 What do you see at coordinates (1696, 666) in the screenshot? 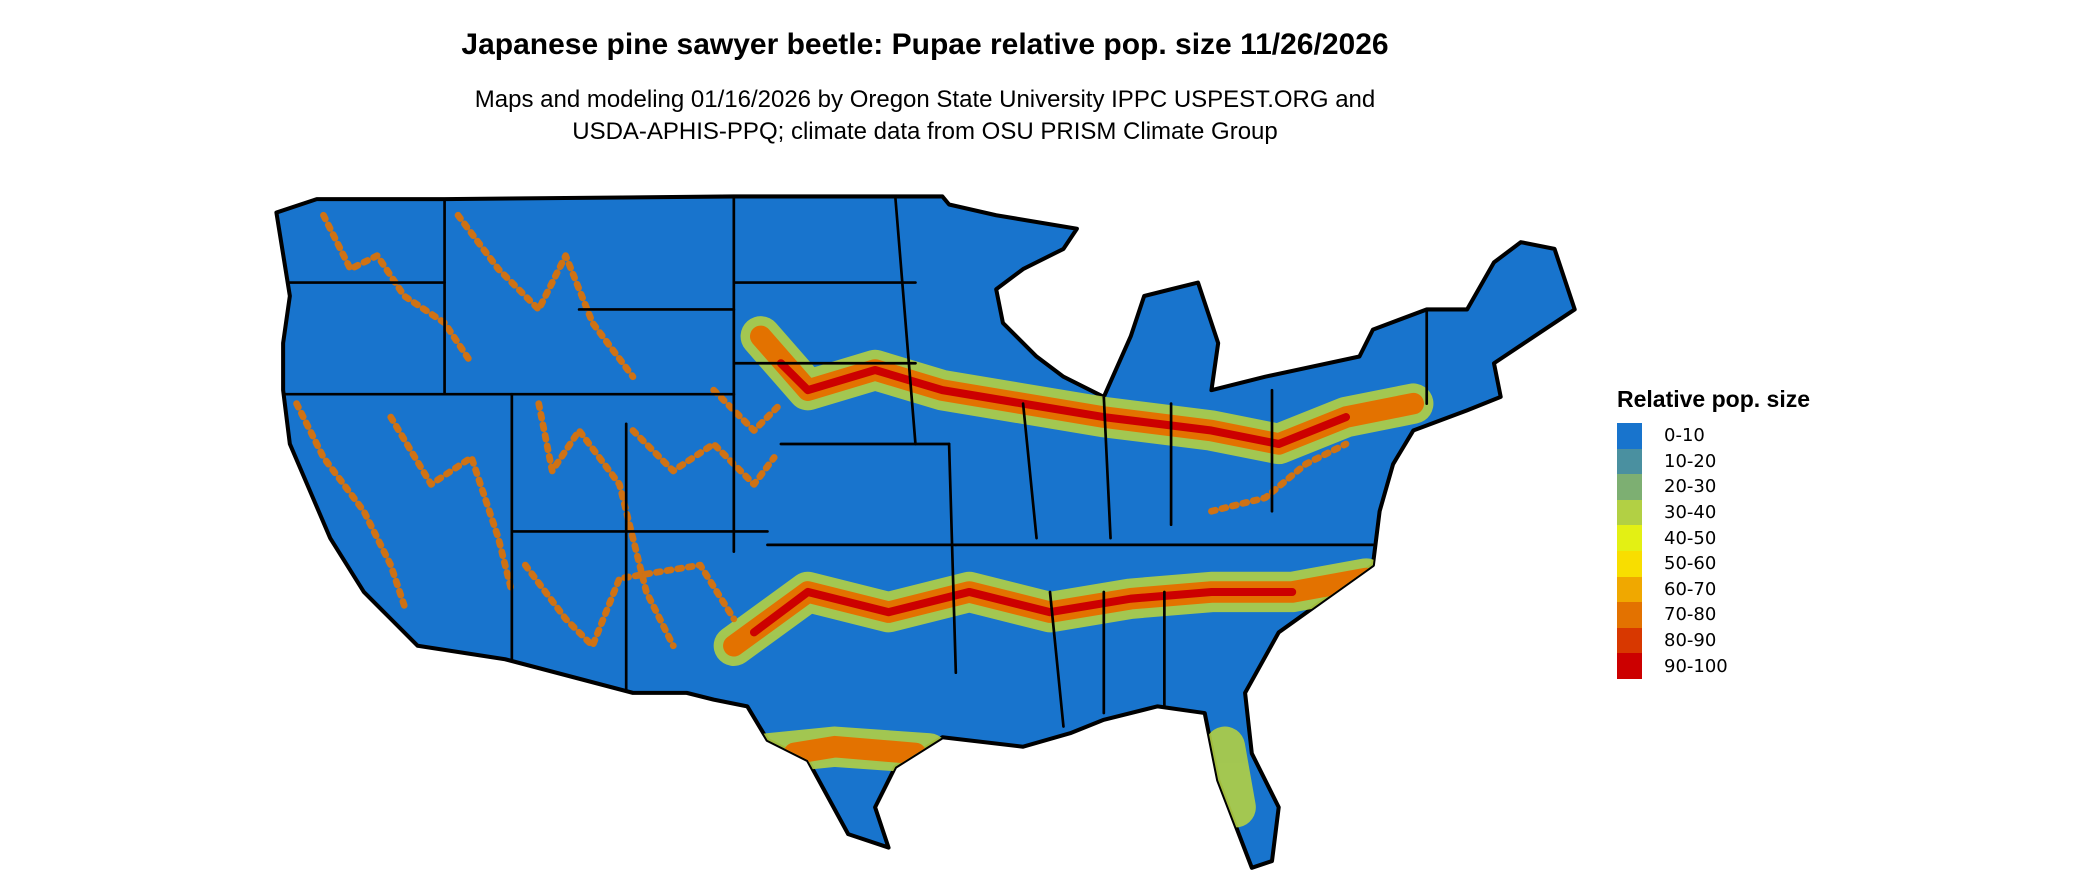
I see `legend-label: 90-100` at bounding box center [1696, 666].